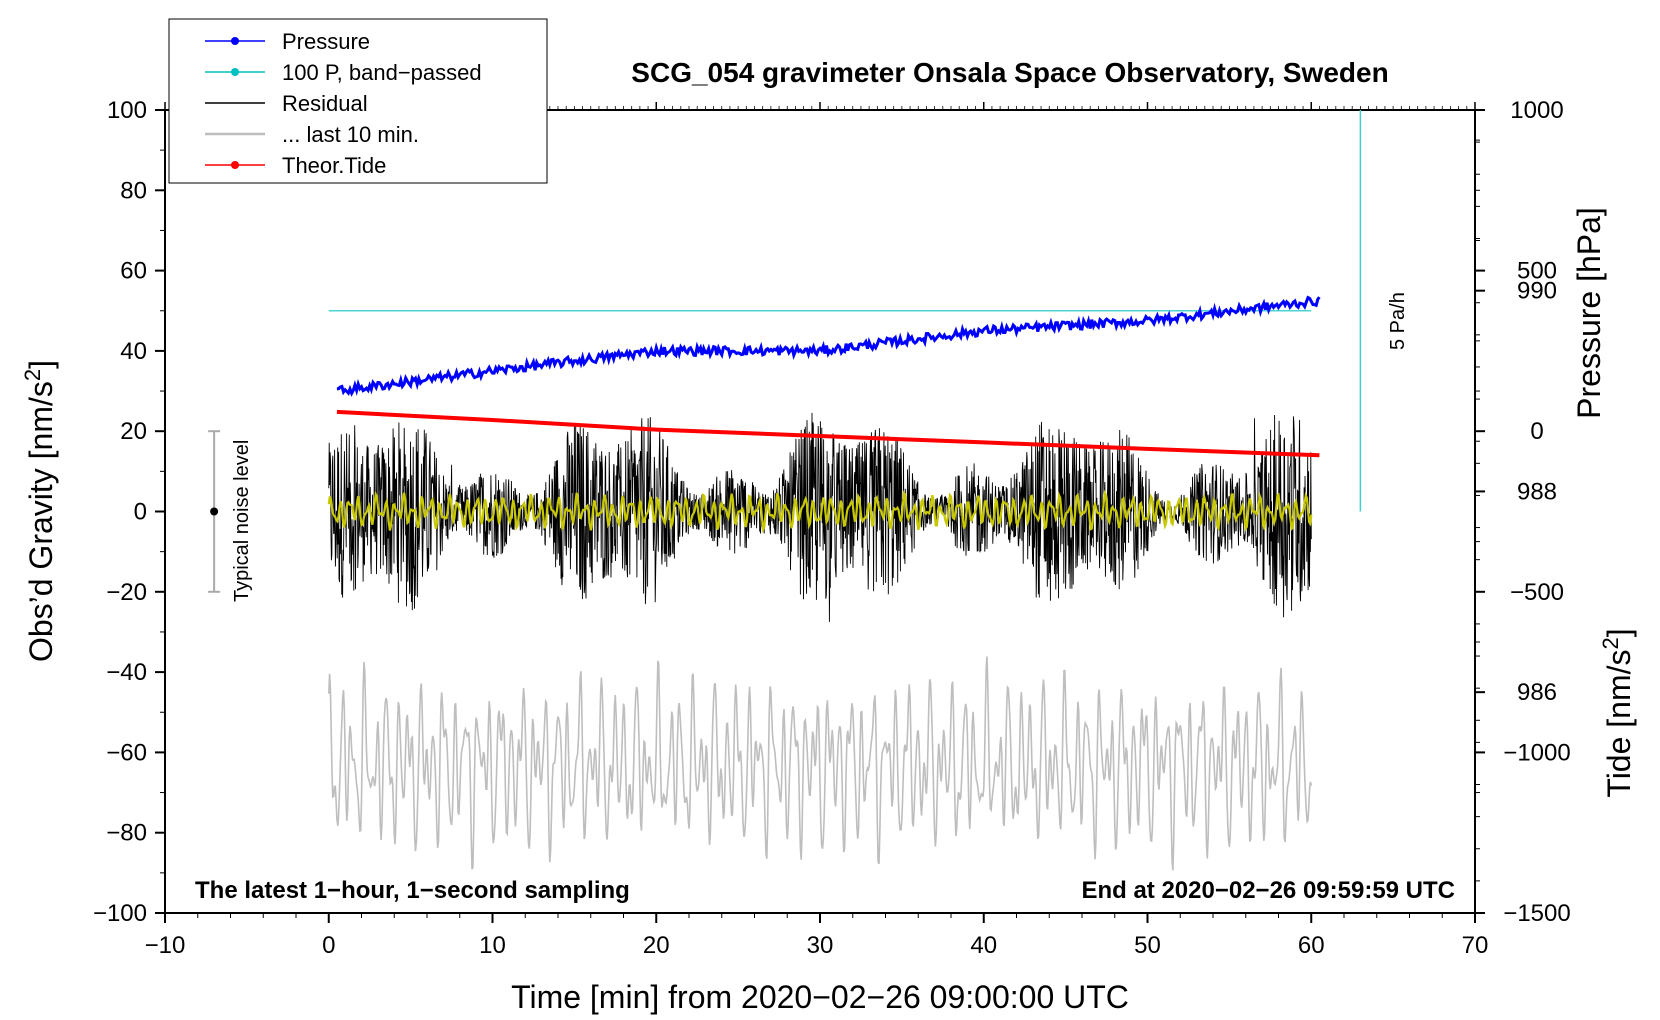 The height and width of the screenshot is (1020, 1660). Describe the element at coordinates (1475, 945) in the screenshot. I see `x-tick-label: 70` at that location.